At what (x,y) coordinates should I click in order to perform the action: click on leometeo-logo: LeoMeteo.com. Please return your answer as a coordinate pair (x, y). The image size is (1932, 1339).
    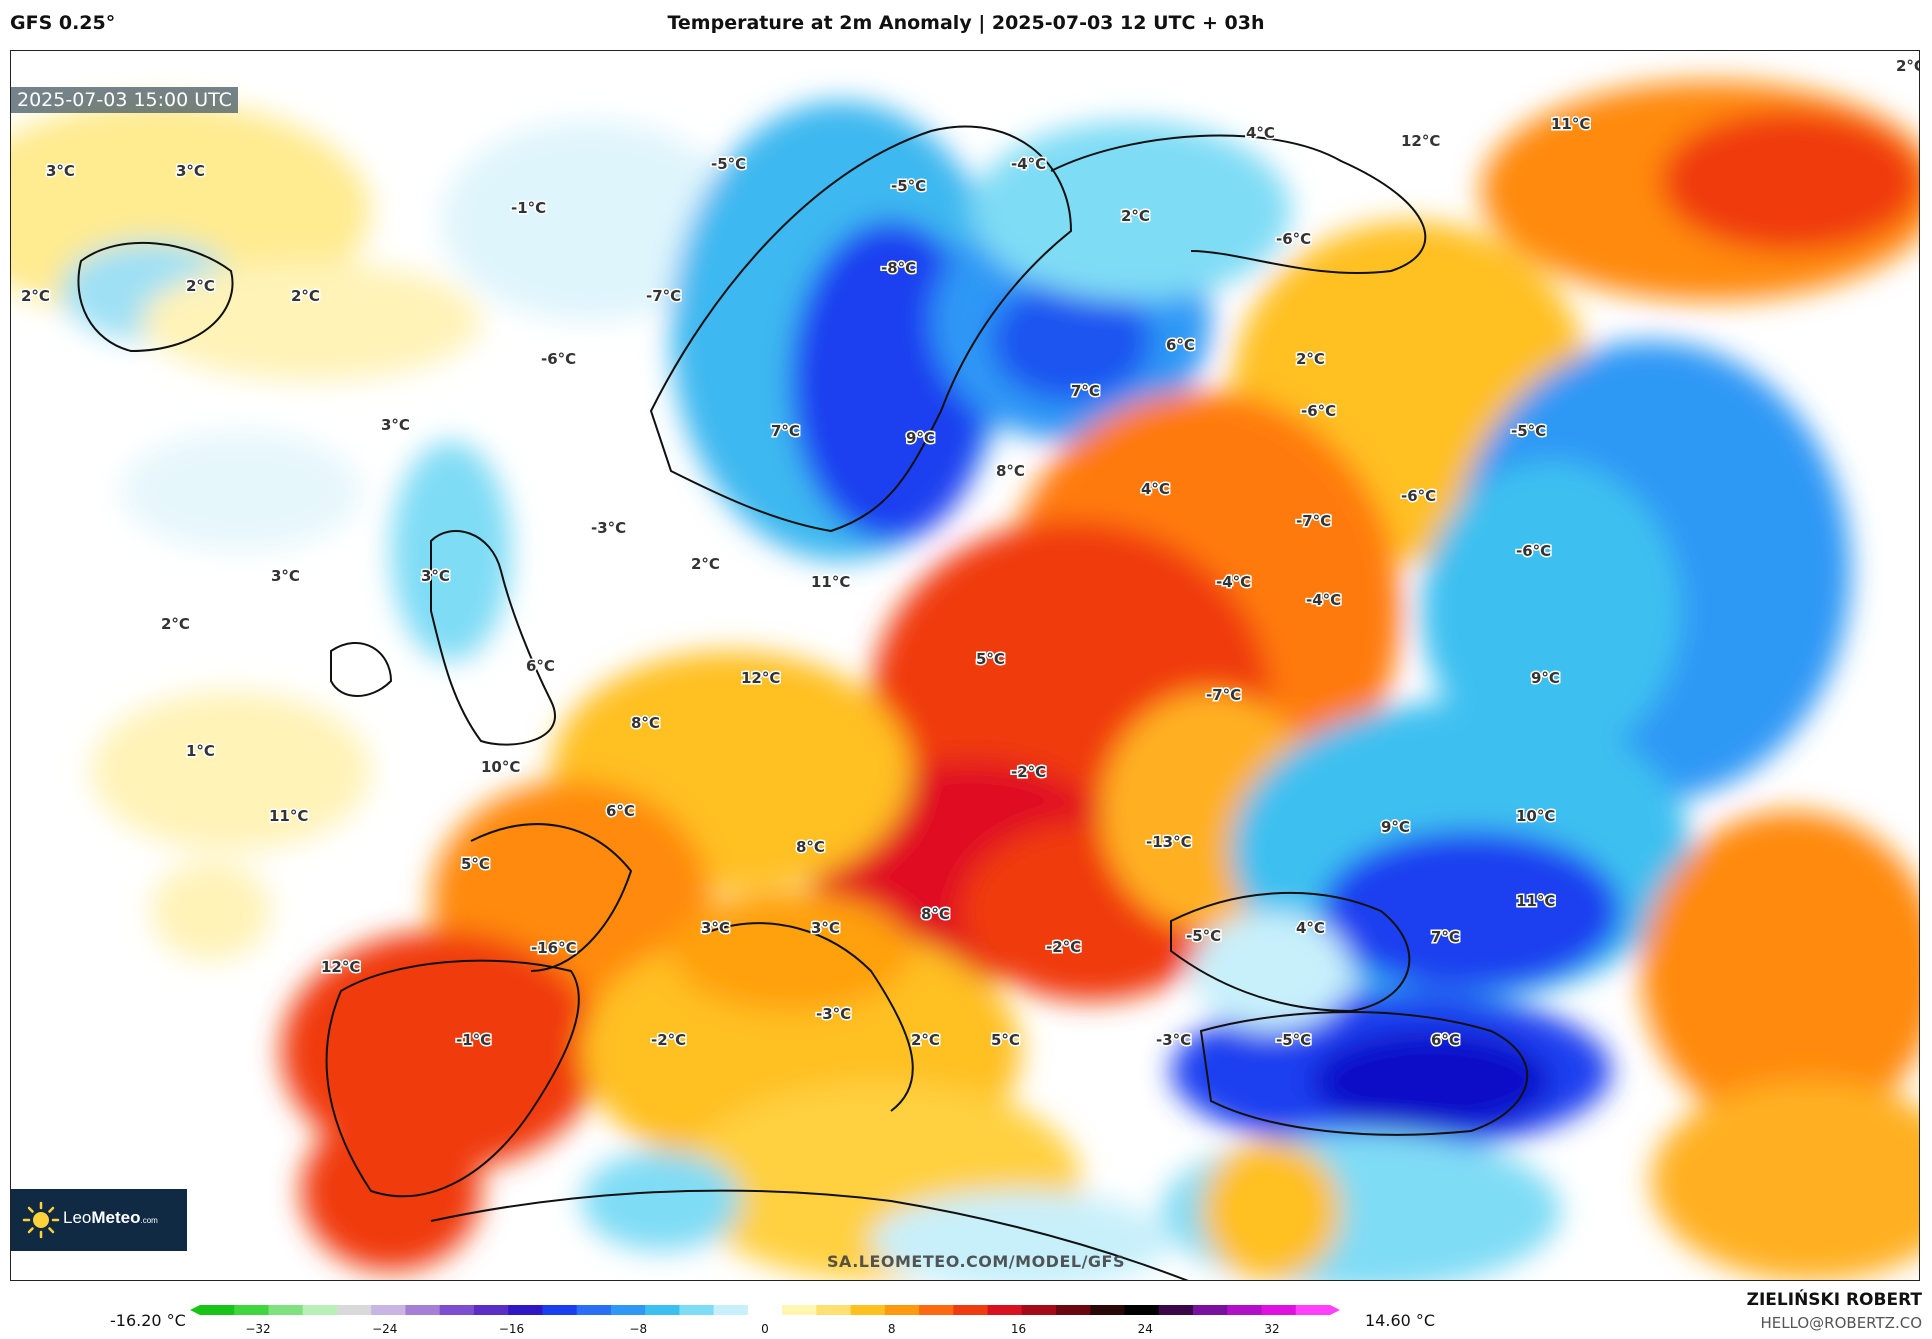
    Looking at the image, I should click on (99, 1220).